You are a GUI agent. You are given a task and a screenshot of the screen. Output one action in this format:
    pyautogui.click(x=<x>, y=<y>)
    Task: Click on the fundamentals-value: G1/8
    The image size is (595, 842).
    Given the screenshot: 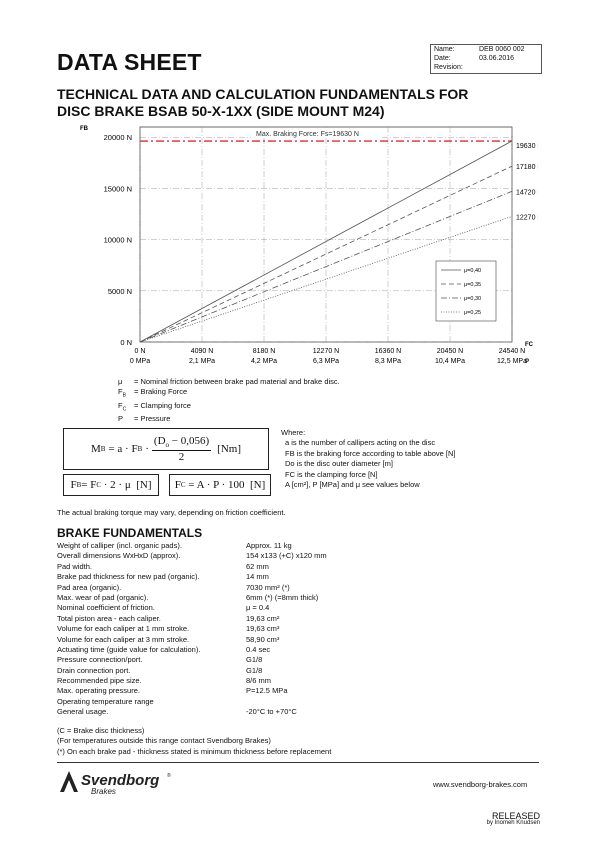 What is the action you would take?
    pyautogui.click(x=254, y=670)
    